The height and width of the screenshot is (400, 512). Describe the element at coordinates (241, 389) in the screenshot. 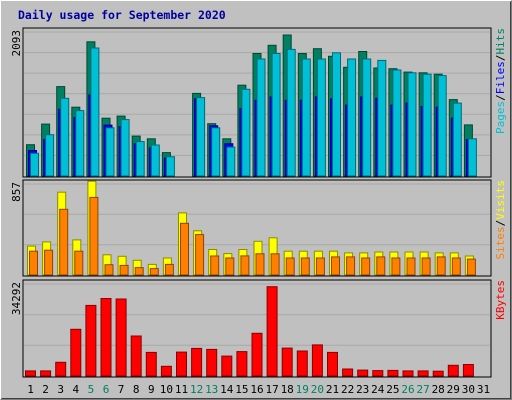

I see `x-tick-label: 15` at that location.